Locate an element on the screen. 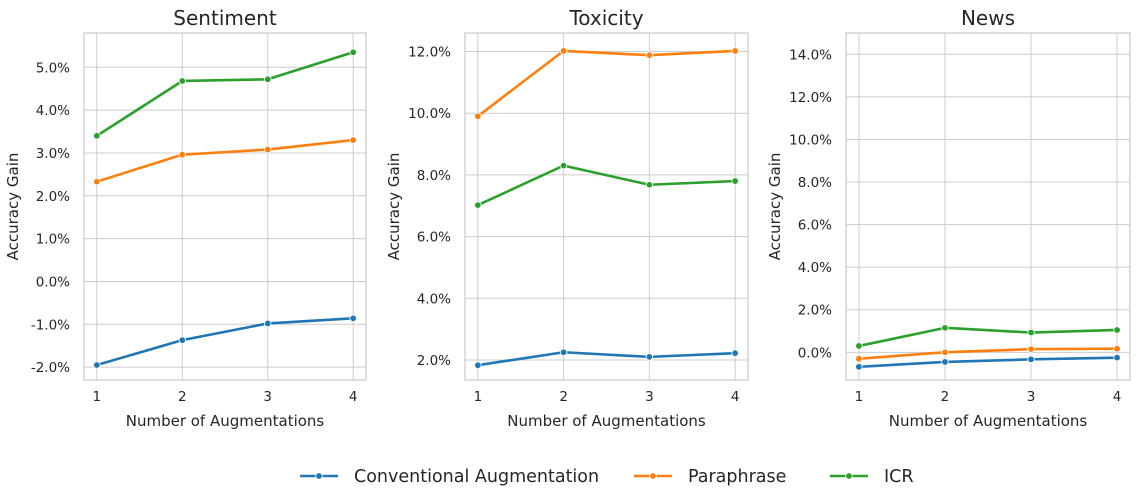  y-tick-label: -2.0% is located at coordinates (50, 368).